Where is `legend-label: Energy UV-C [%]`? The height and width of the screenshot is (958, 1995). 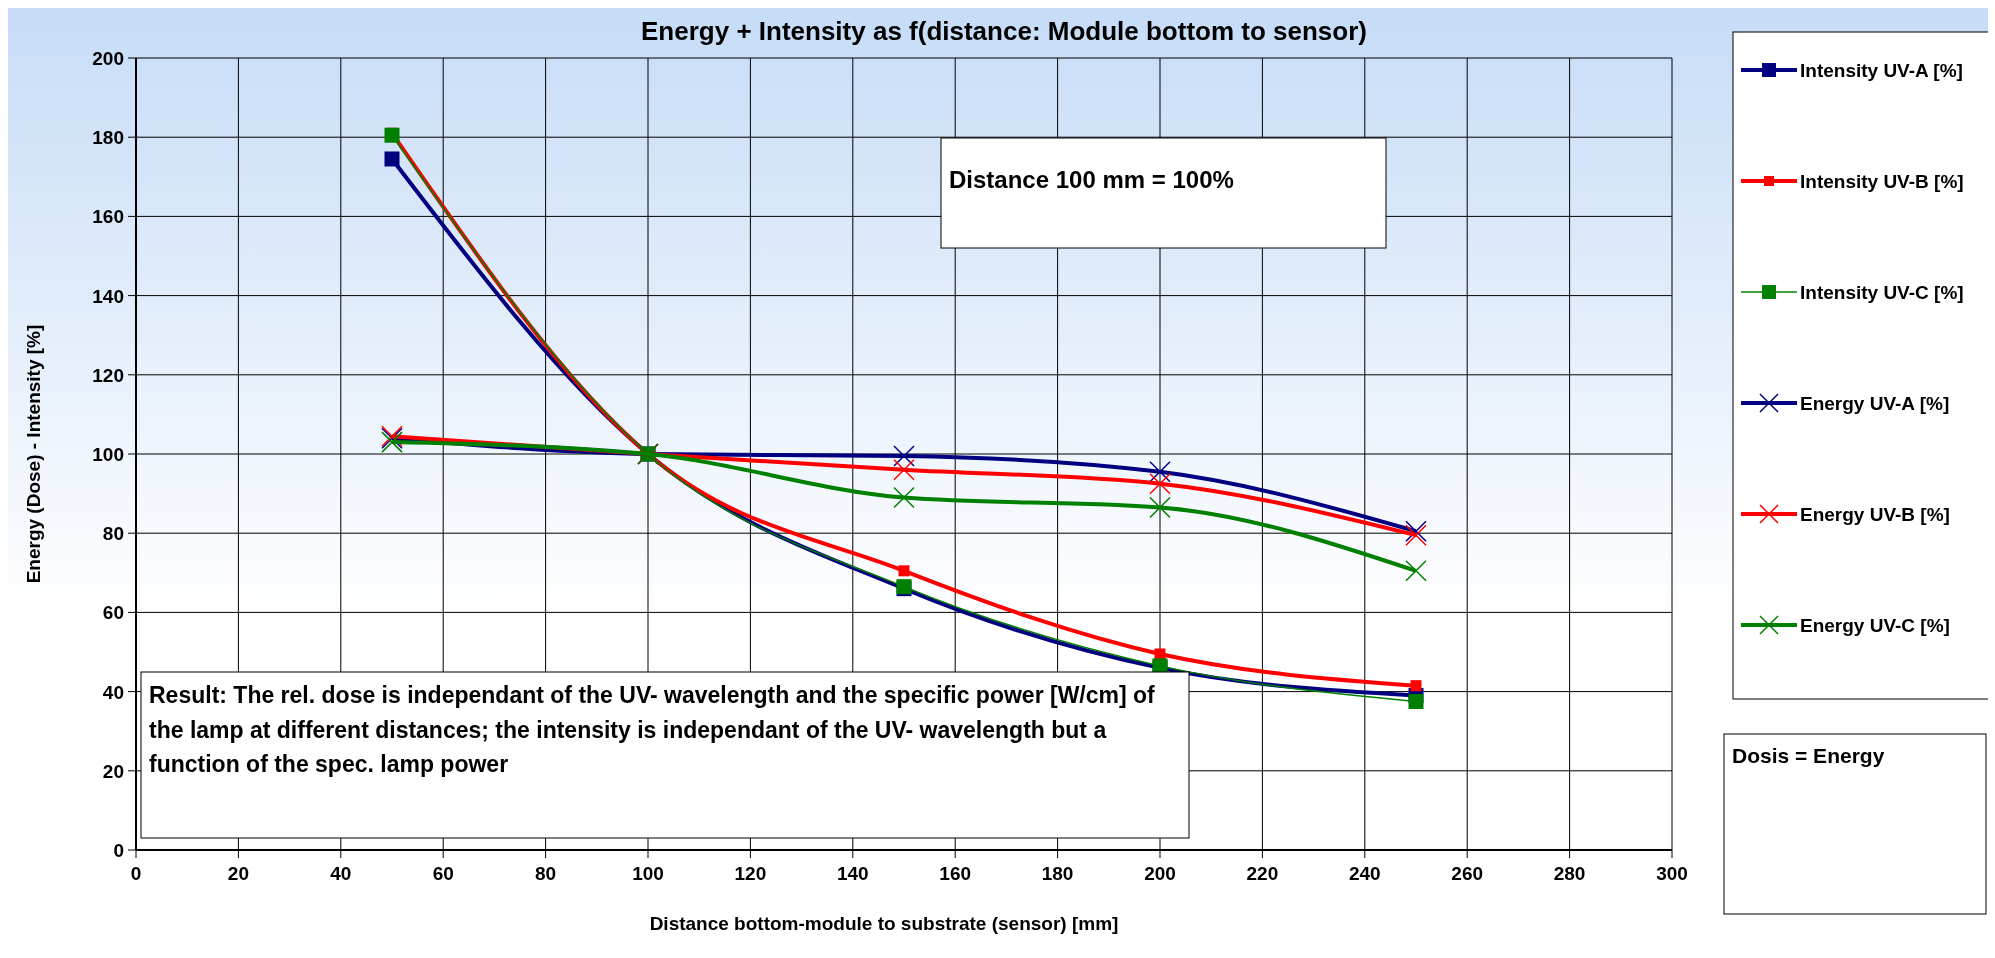
legend-label: Energy UV-C [%] is located at coordinates (1875, 625).